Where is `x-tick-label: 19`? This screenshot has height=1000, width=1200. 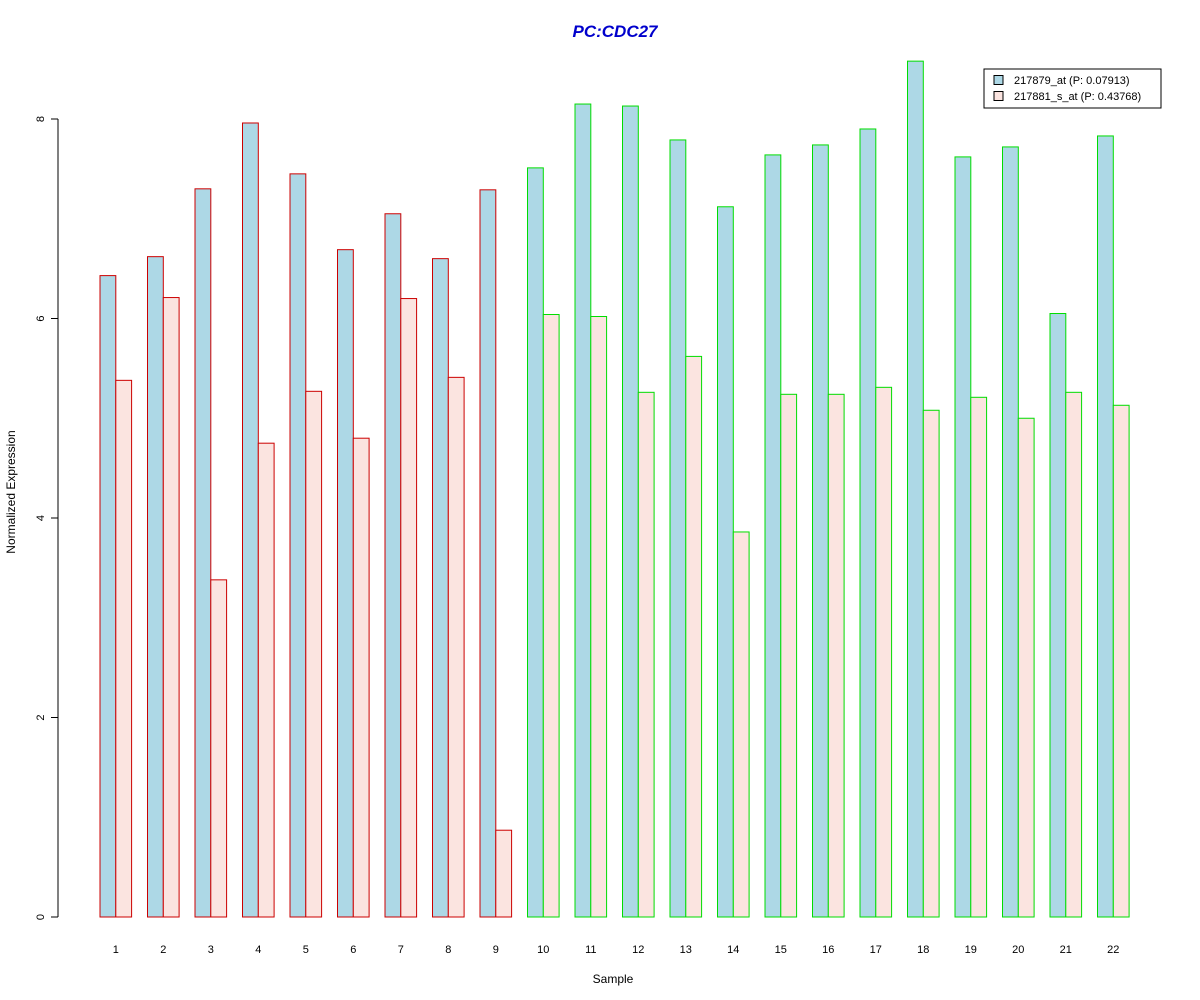
x-tick-label: 19 is located at coordinates (971, 950).